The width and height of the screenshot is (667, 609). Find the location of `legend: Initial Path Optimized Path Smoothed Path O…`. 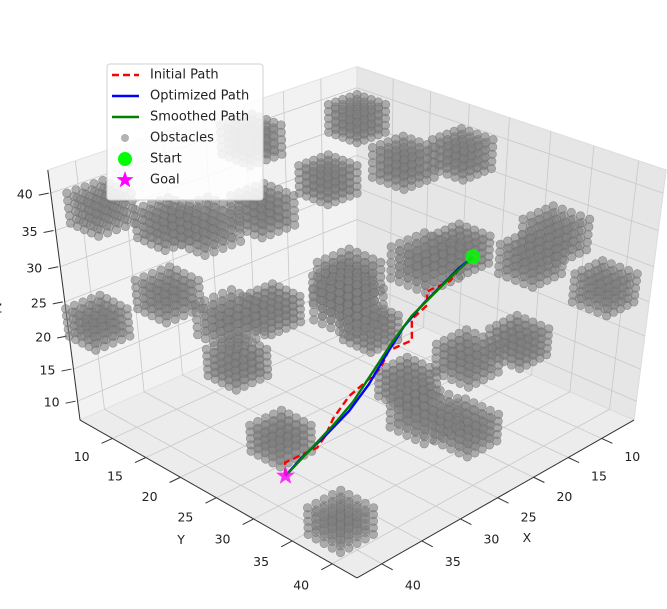

legend: Initial Path Optimized Path Smoothed Path O… is located at coordinates (185, 132).